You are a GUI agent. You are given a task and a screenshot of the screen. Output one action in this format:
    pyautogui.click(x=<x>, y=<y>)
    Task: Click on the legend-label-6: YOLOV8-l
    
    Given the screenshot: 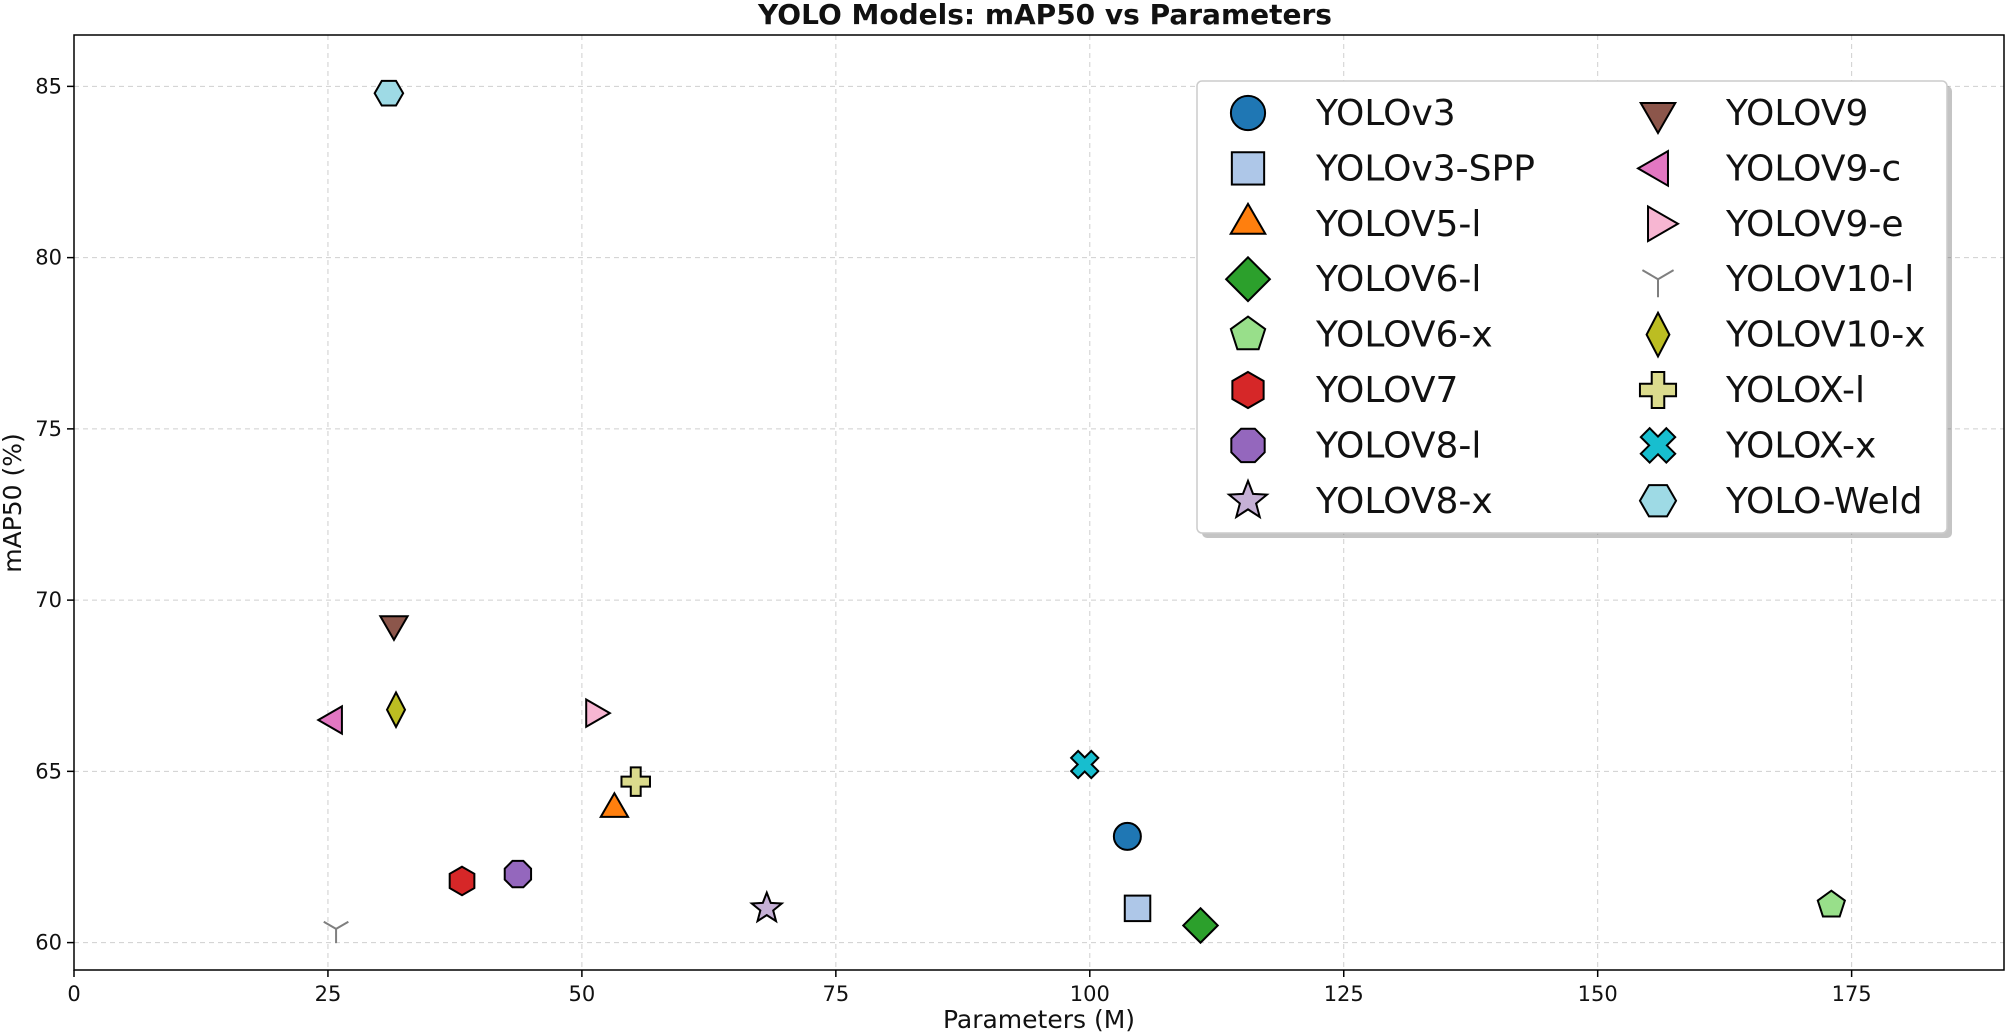 What is the action you would take?
    pyautogui.click(x=1398, y=445)
    